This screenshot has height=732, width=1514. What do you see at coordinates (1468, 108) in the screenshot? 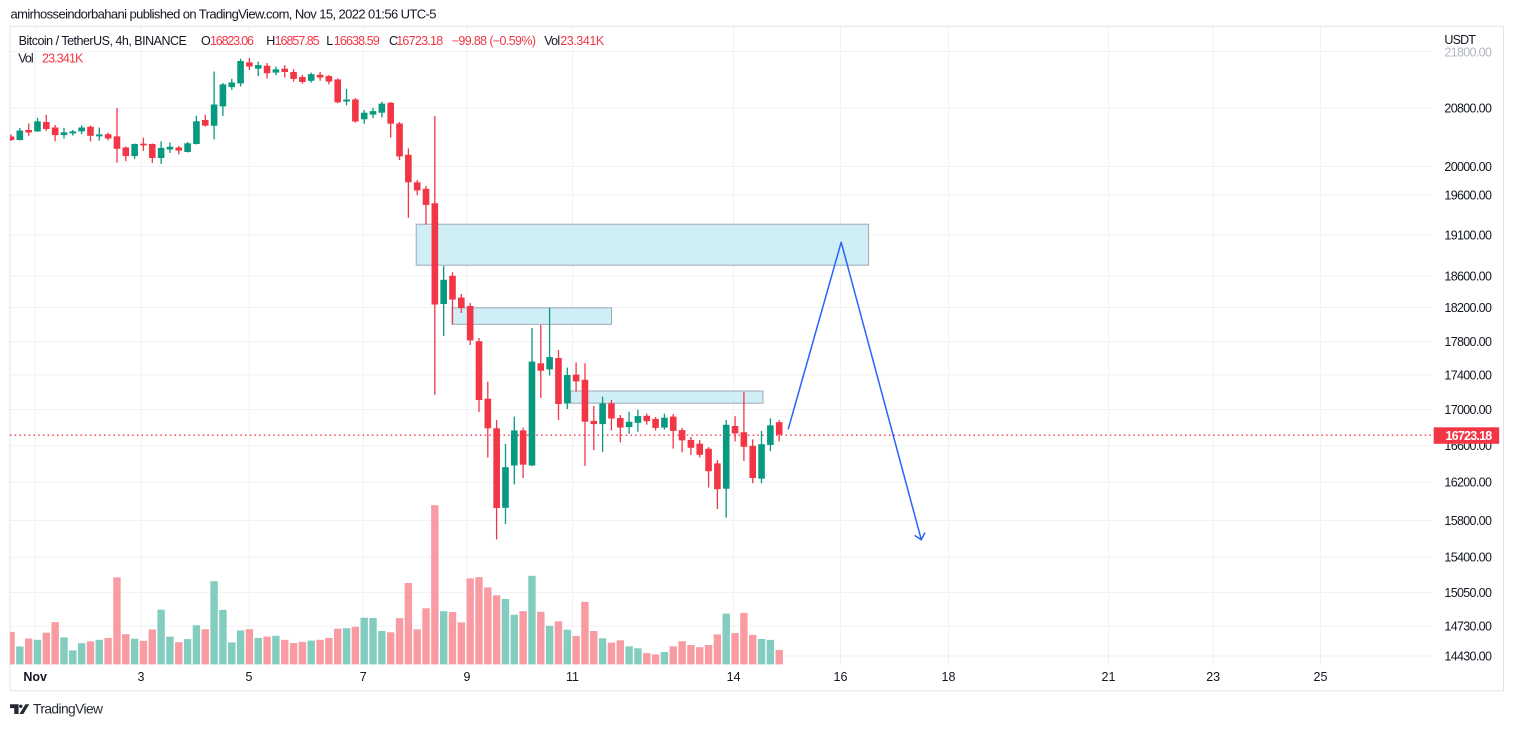
I see `svg-text: 20800.00` at bounding box center [1468, 108].